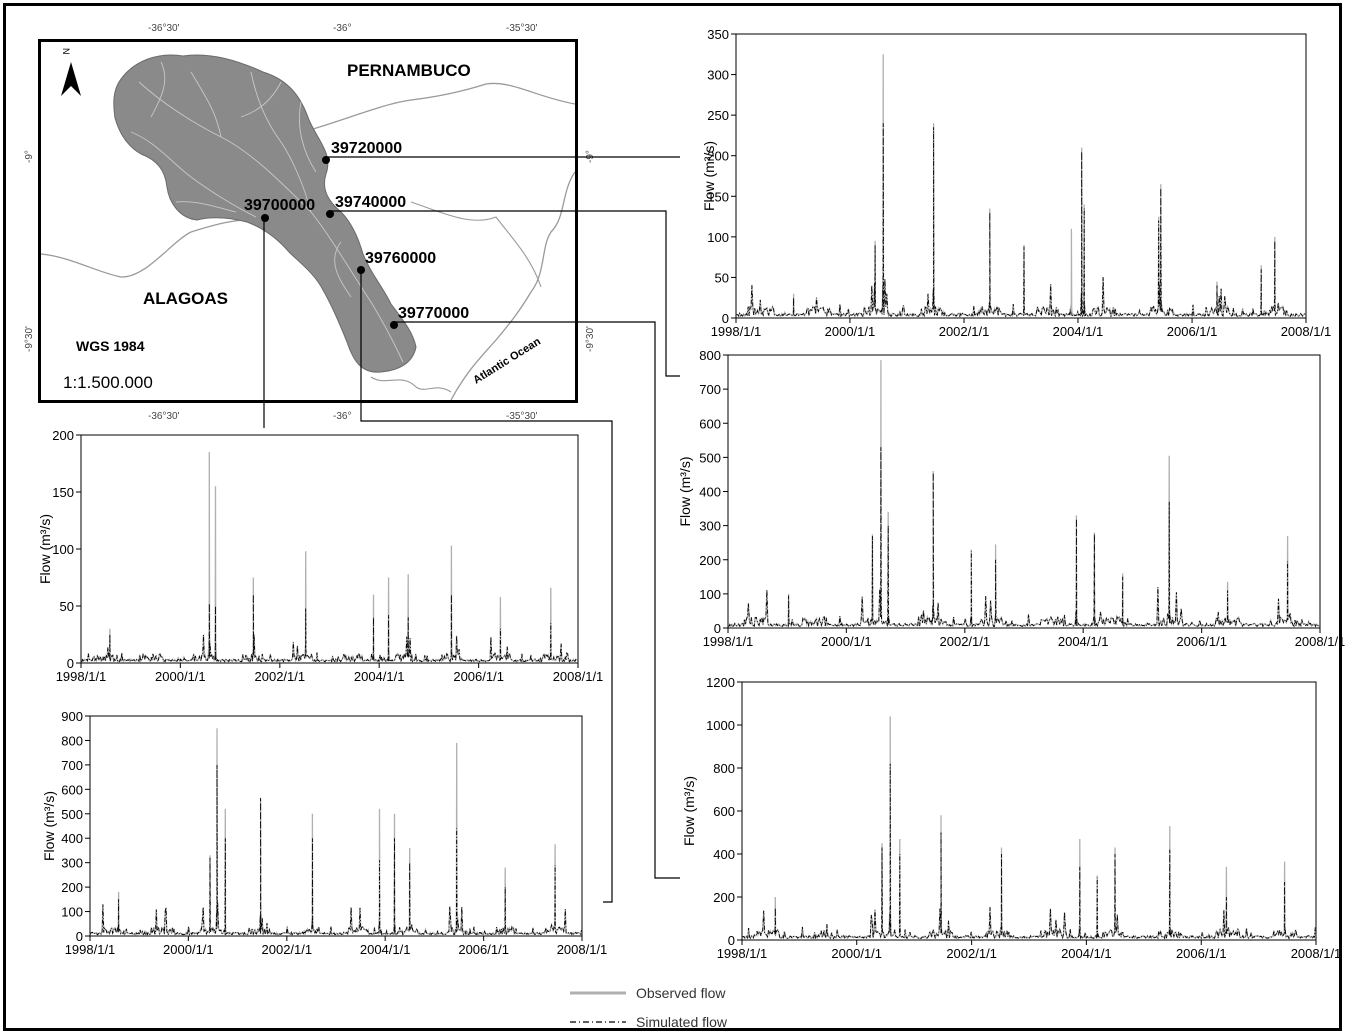 The image size is (1349, 1036). Describe the element at coordinates (185, 298) in the screenshot. I see `state-label-alagoas: ALAGOAS` at that location.